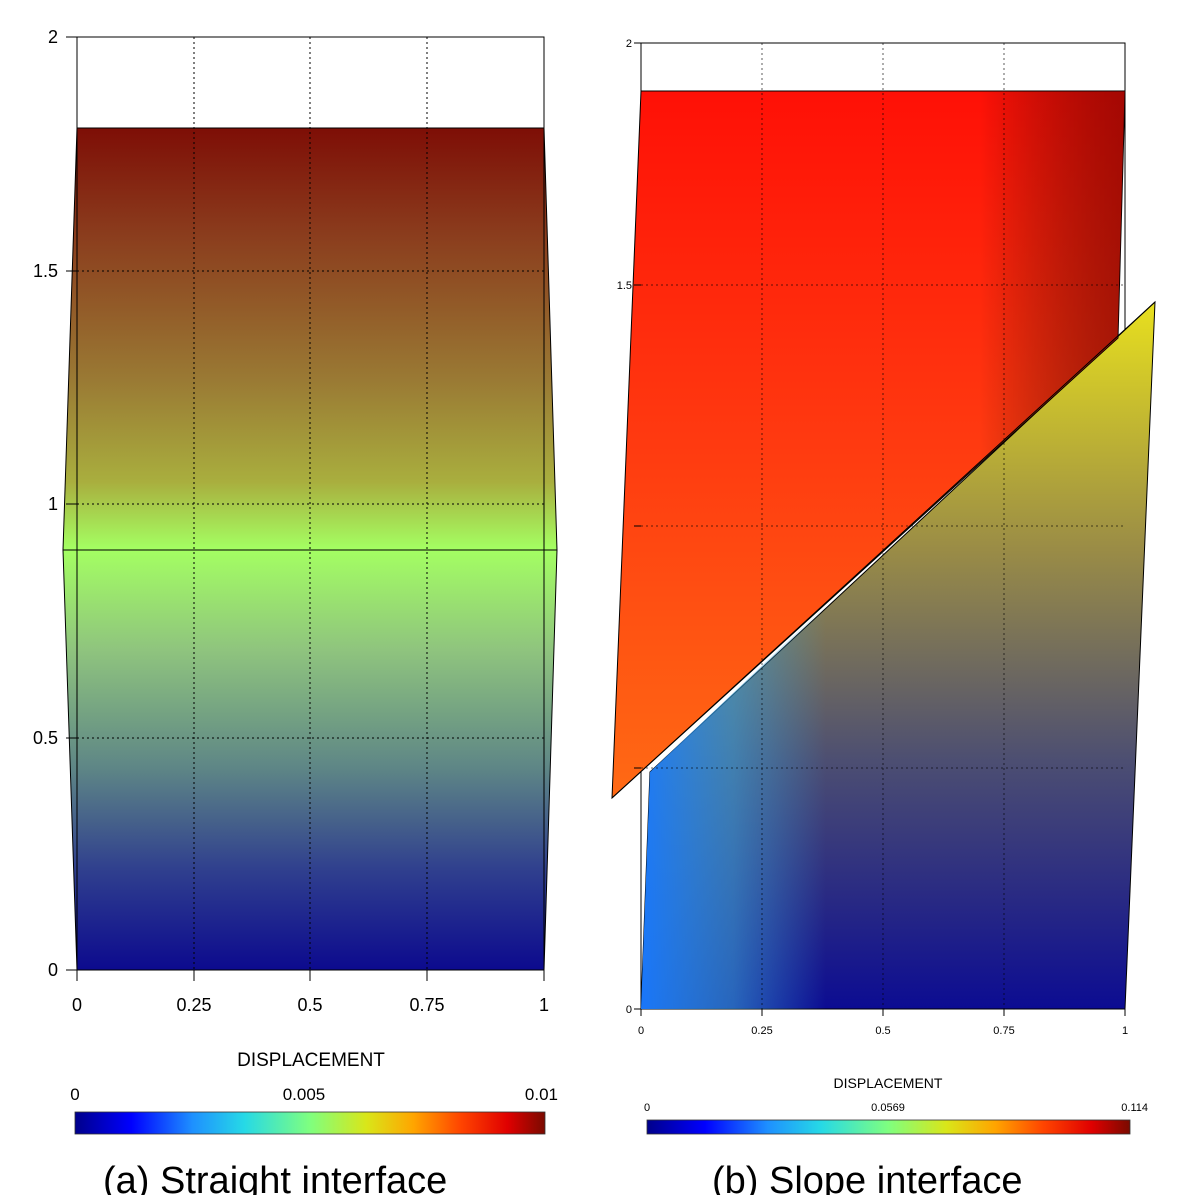 This screenshot has height=1195, width=1181. What do you see at coordinates (1003, 1031) in the screenshot?
I see `panel-b-x-tick-0.75: 0.75` at bounding box center [1003, 1031].